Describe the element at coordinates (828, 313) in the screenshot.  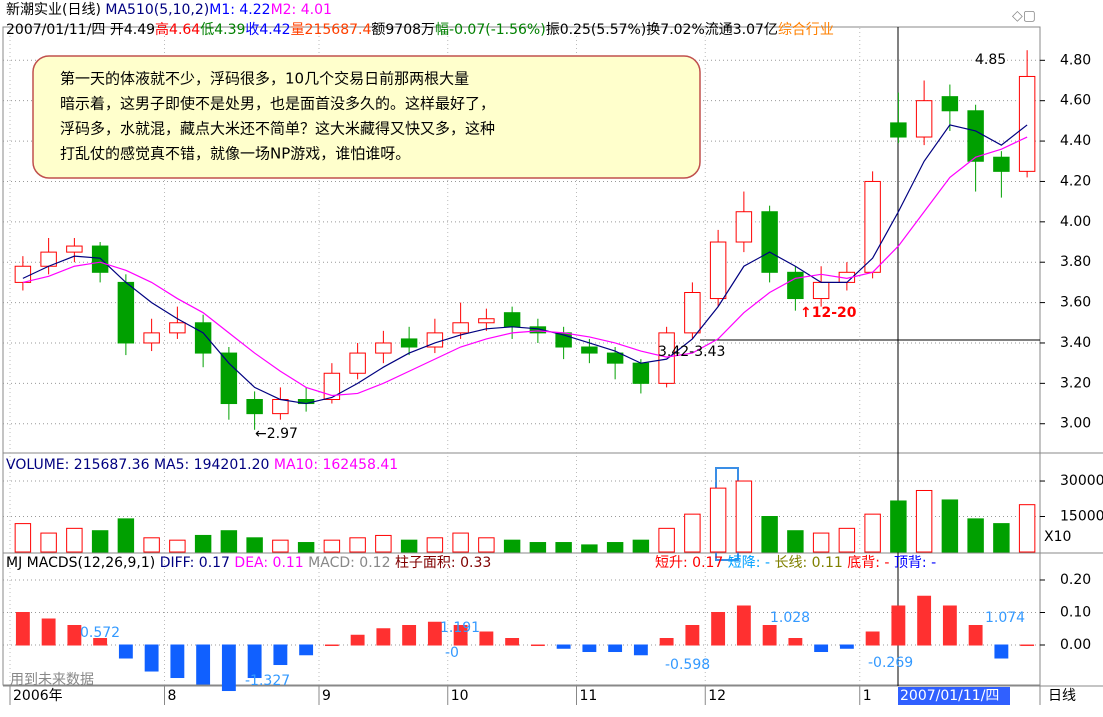
I see `annotation: ↑12-20` at that location.